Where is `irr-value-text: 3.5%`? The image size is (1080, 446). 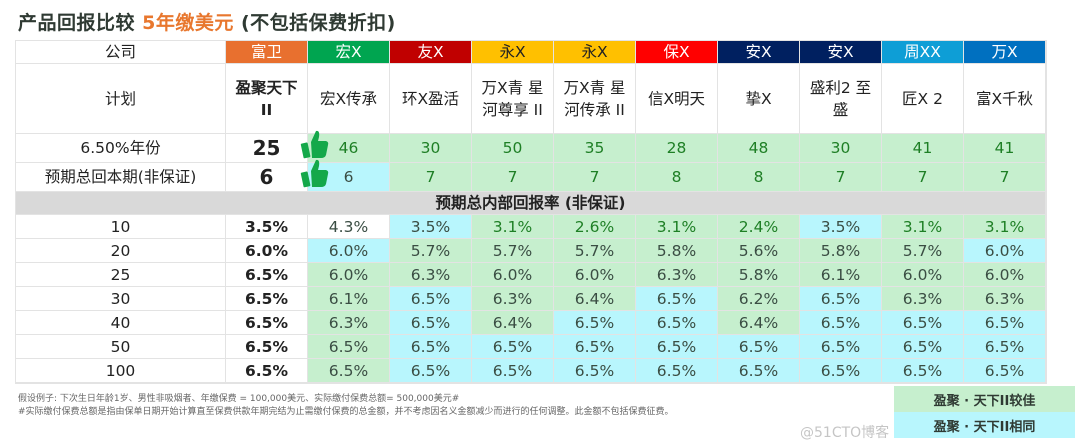
irr-value-text: 3.5% is located at coordinates (840, 226).